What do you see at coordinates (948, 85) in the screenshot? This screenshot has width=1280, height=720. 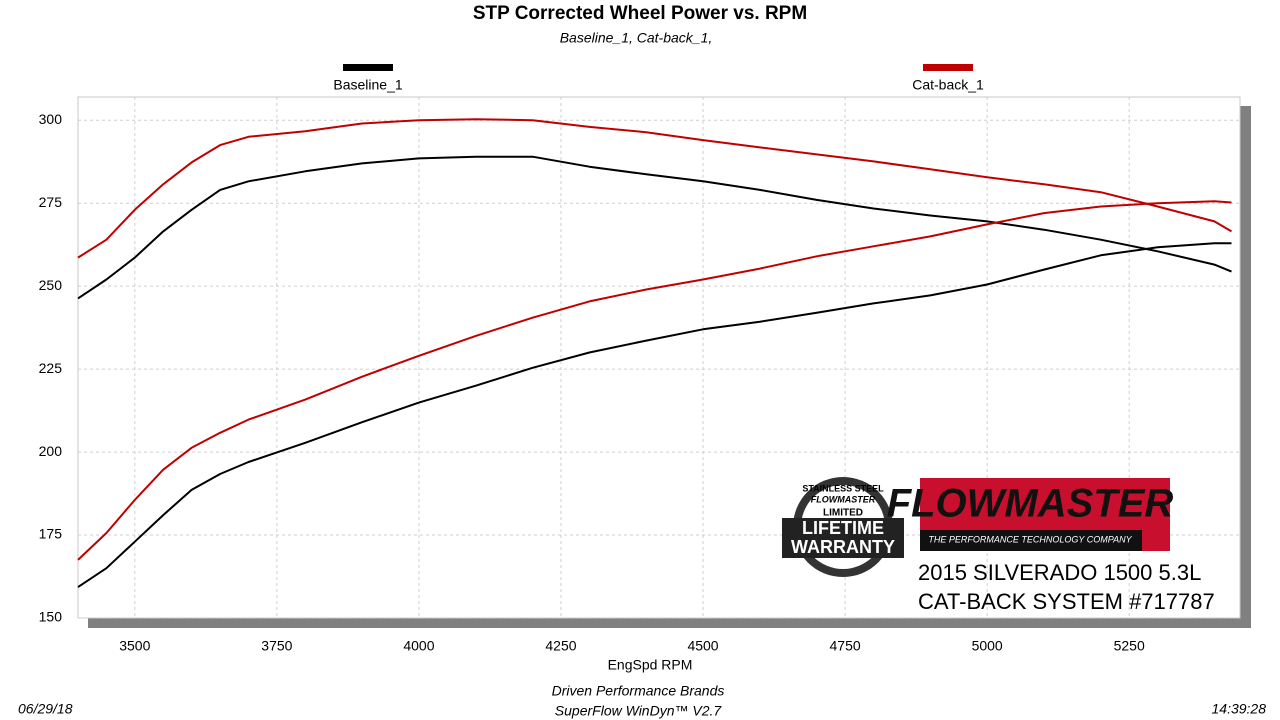 I see `legend-label: Cat-back_1` at bounding box center [948, 85].